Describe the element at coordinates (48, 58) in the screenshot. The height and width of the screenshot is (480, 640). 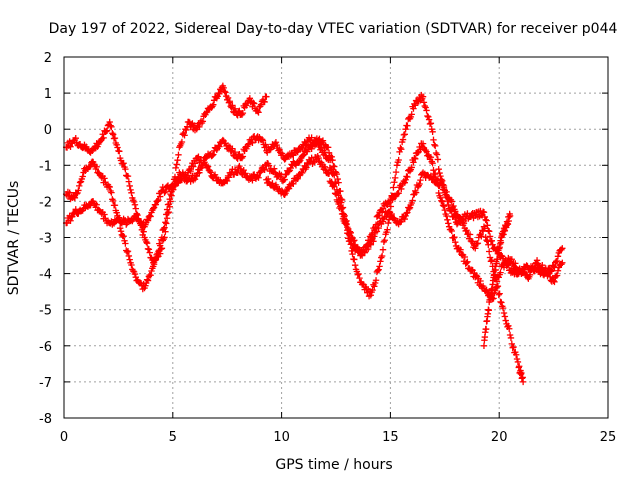
I see `y-tick-label: 2` at that location.